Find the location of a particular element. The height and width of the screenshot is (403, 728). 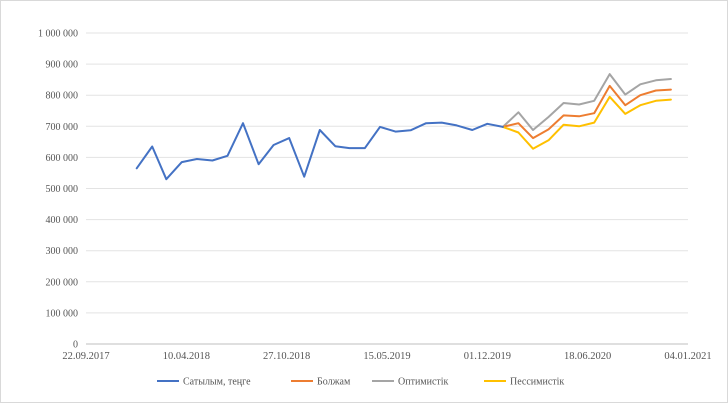

y-tick-label: 400 000 is located at coordinates (62, 220).